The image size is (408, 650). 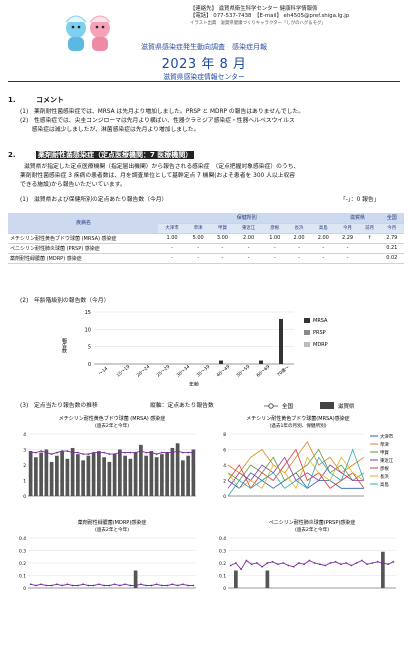 I want to click on col-header: 大津市, so click(x=172, y=228).